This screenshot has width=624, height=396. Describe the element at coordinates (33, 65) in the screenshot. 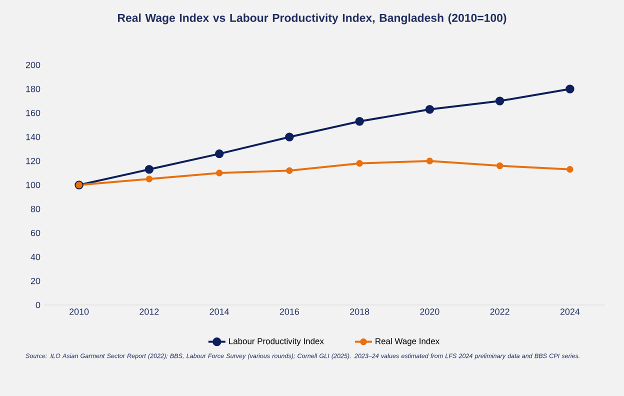

I see `y-tick-label: 200` at that location.